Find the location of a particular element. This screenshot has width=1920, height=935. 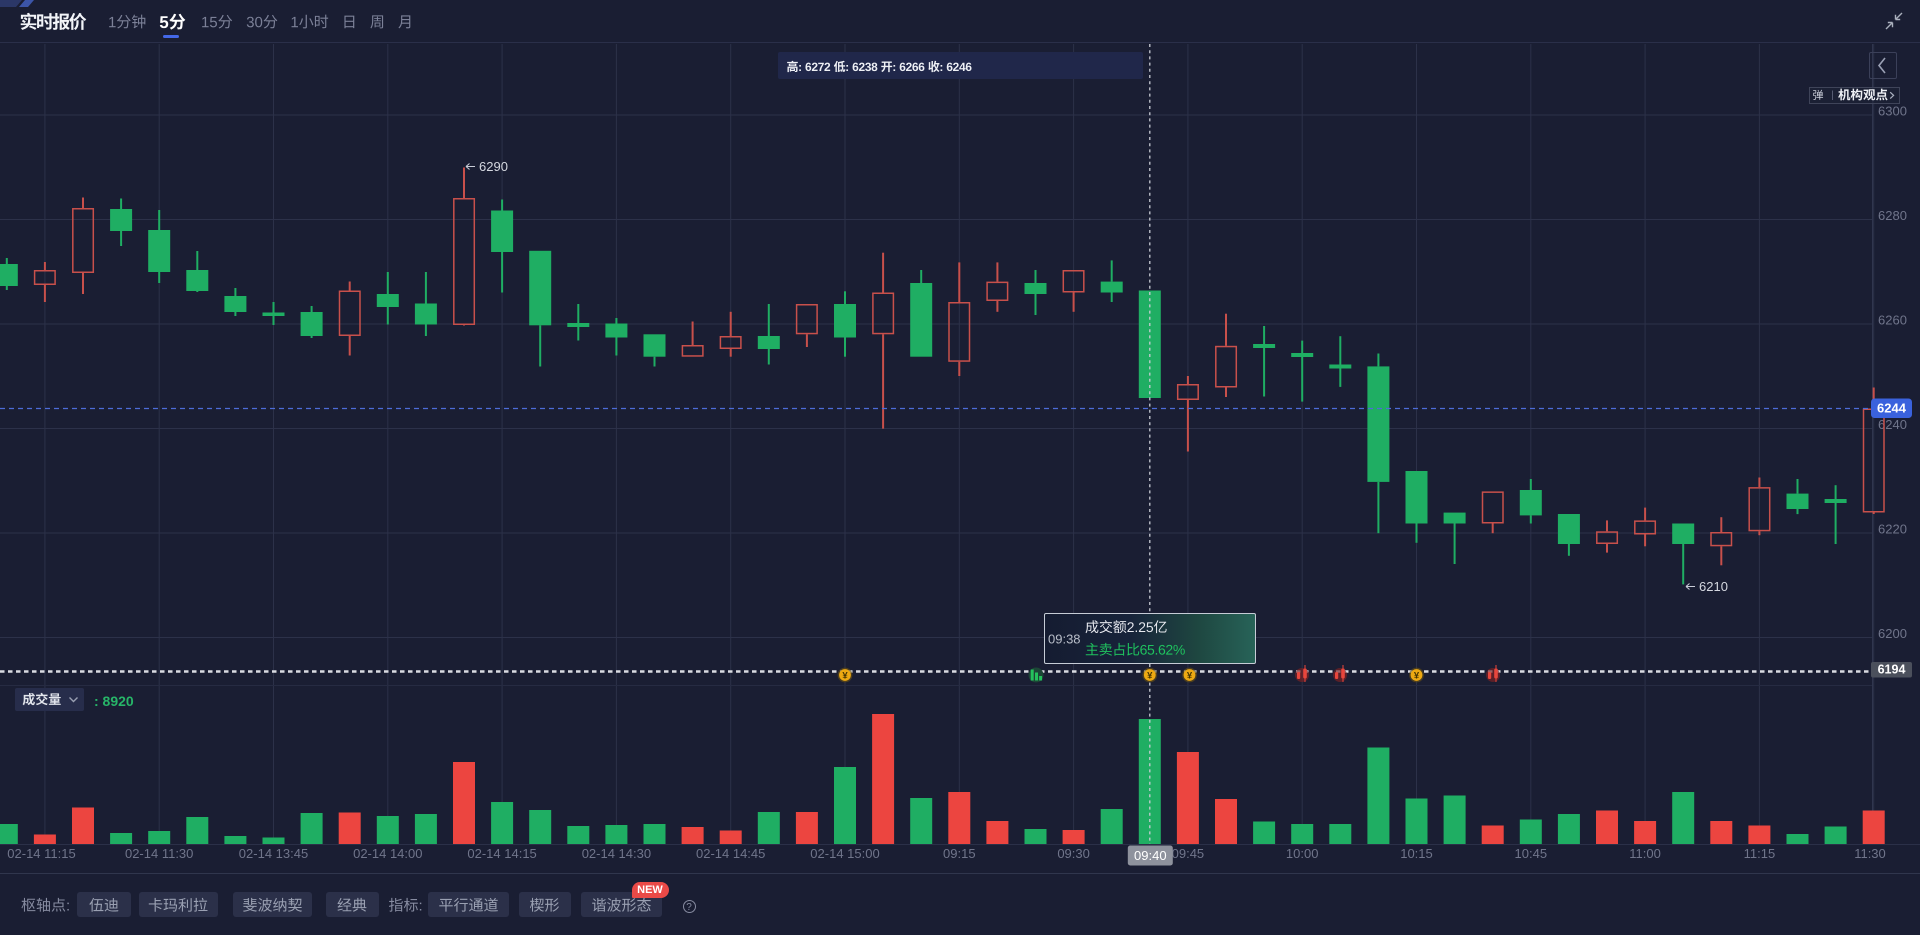

svg-text: 6220 is located at coordinates (1892, 529).